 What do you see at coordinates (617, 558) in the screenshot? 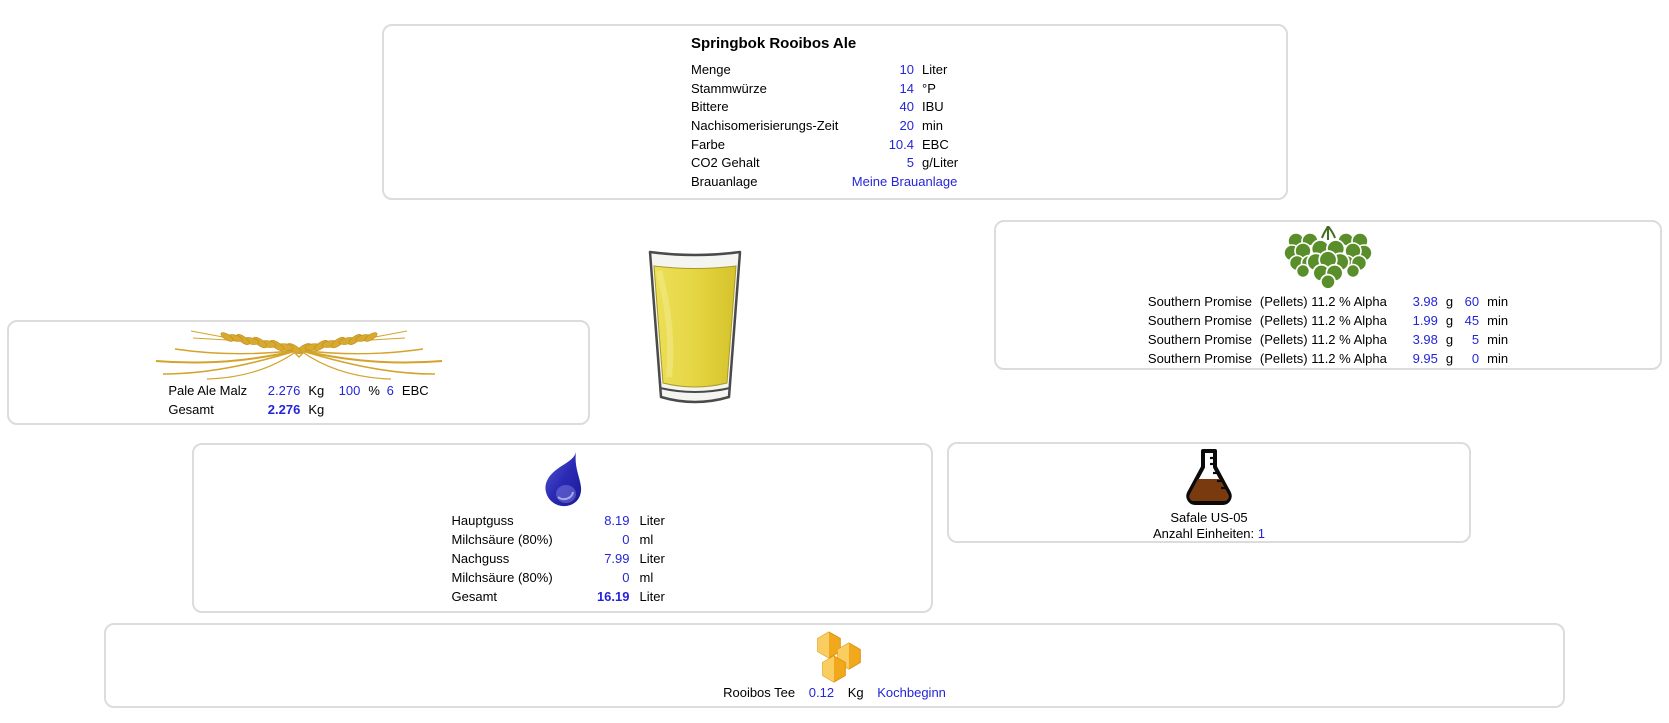
I see `water-value: 7.99` at bounding box center [617, 558].